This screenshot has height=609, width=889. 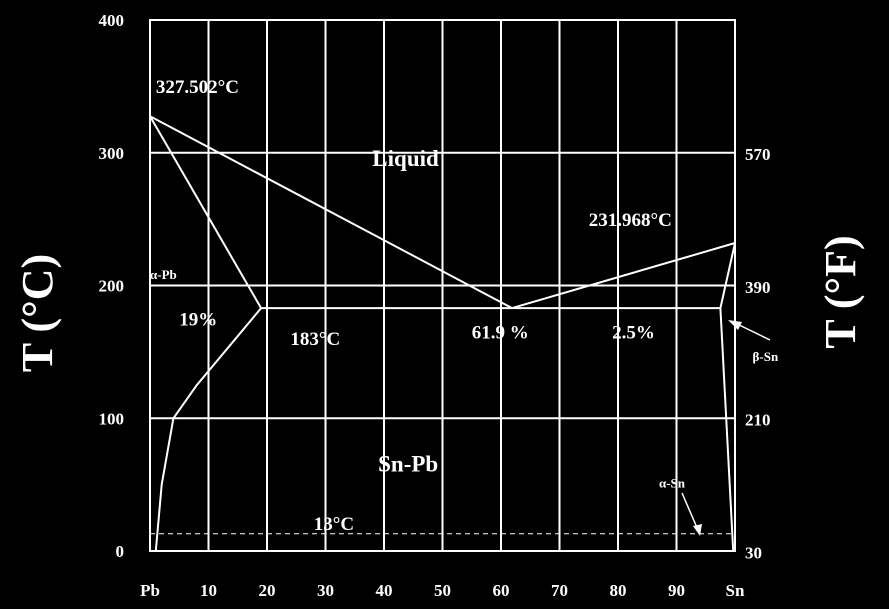 I want to click on y-tick-label-left-0: 0, so click(x=120, y=551).